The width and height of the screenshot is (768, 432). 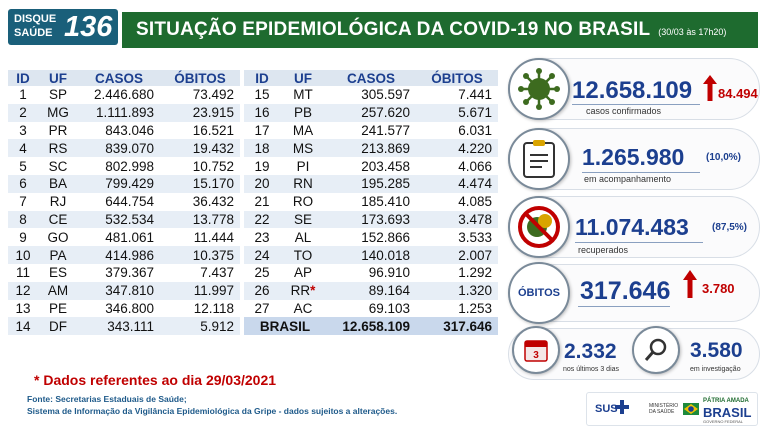 I want to click on row-id: 13, so click(x=23, y=308).